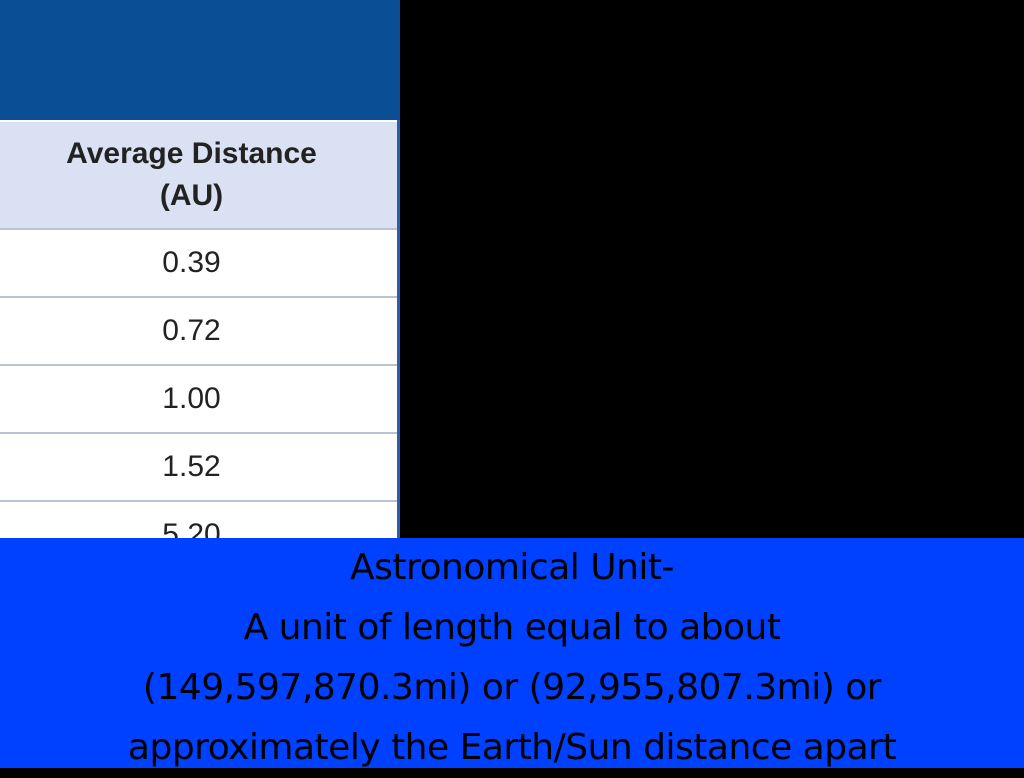  Describe the element at coordinates (191, 262) in the screenshot. I see `cell: 0.39` at that location.